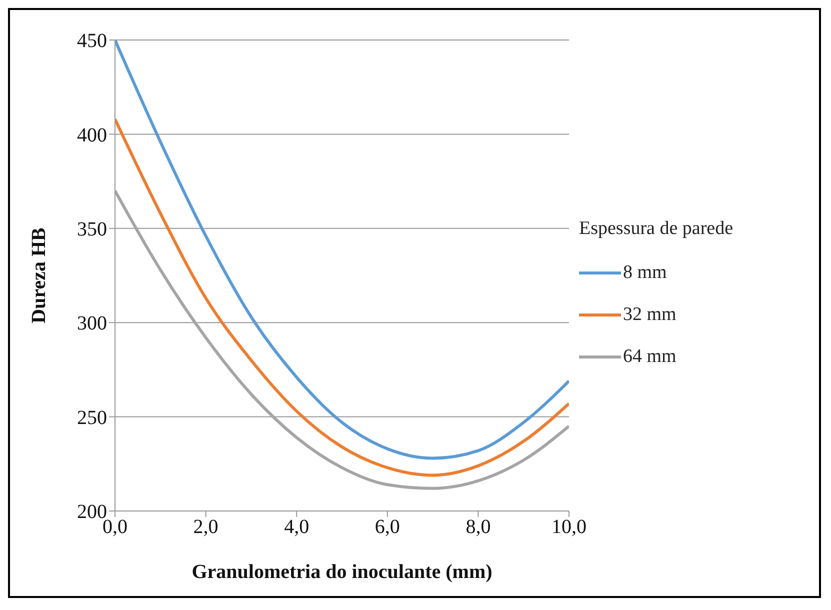 This screenshot has height=610, width=831. Describe the element at coordinates (92, 323) in the screenshot. I see `y-tick-label: 300` at that location.